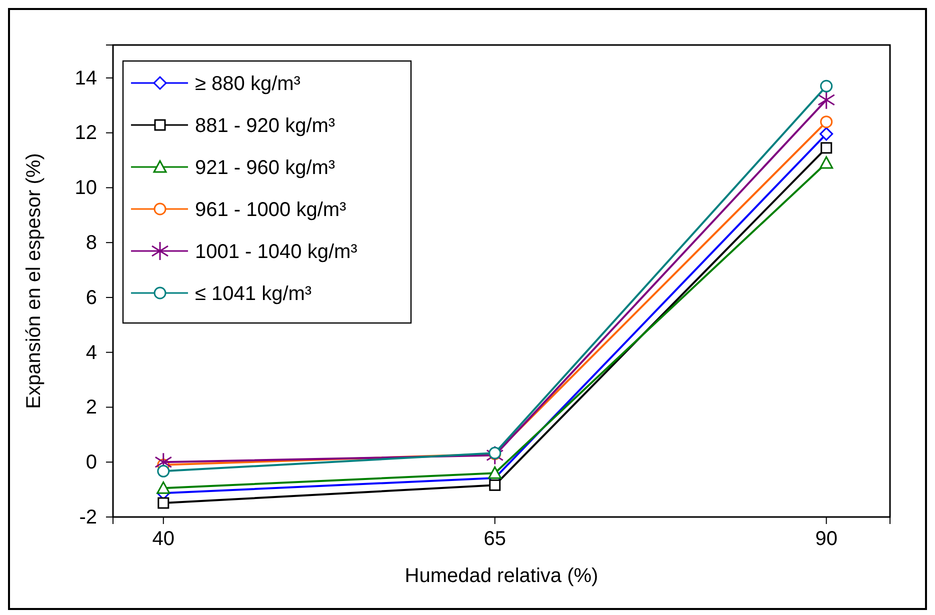 The height and width of the screenshot is (615, 935). What do you see at coordinates (91, 297) in the screenshot?
I see `y-tick-label: 6` at bounding box center [91, 297].